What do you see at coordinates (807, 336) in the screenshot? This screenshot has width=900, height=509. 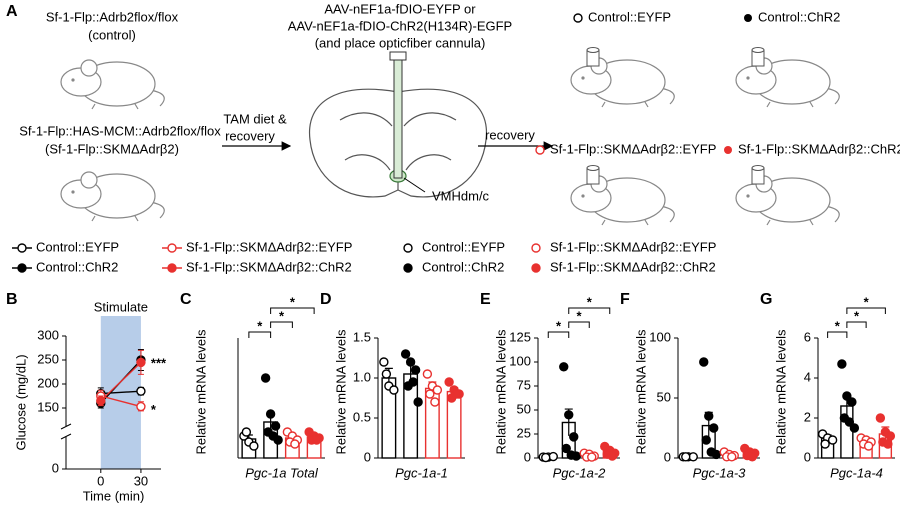 I see `y-tick-label: 6` at bounding box center [807, 336].